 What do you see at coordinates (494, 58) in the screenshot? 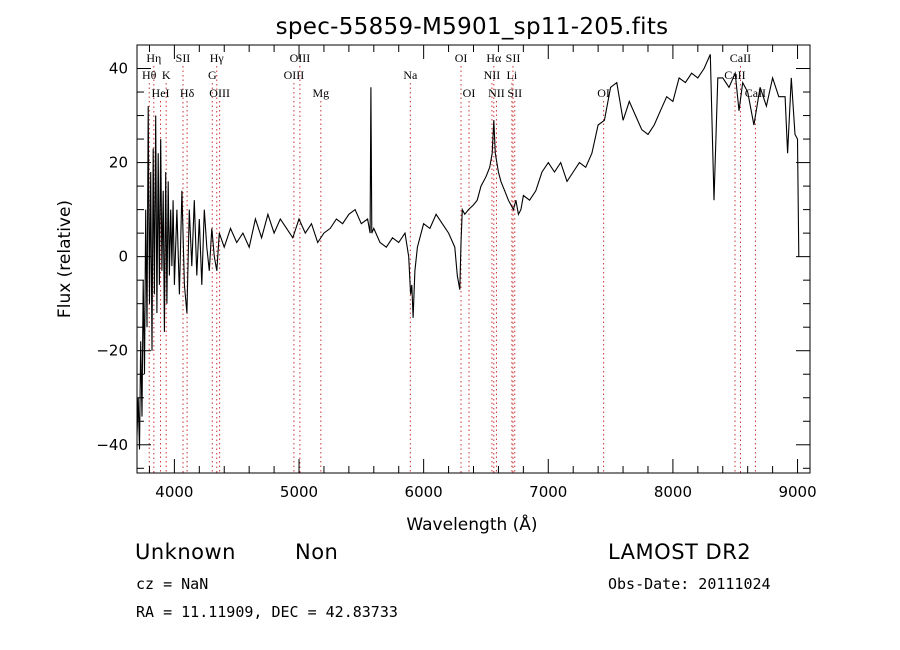
I see `line-id-label: Hα` at bounding box center [494, 58].